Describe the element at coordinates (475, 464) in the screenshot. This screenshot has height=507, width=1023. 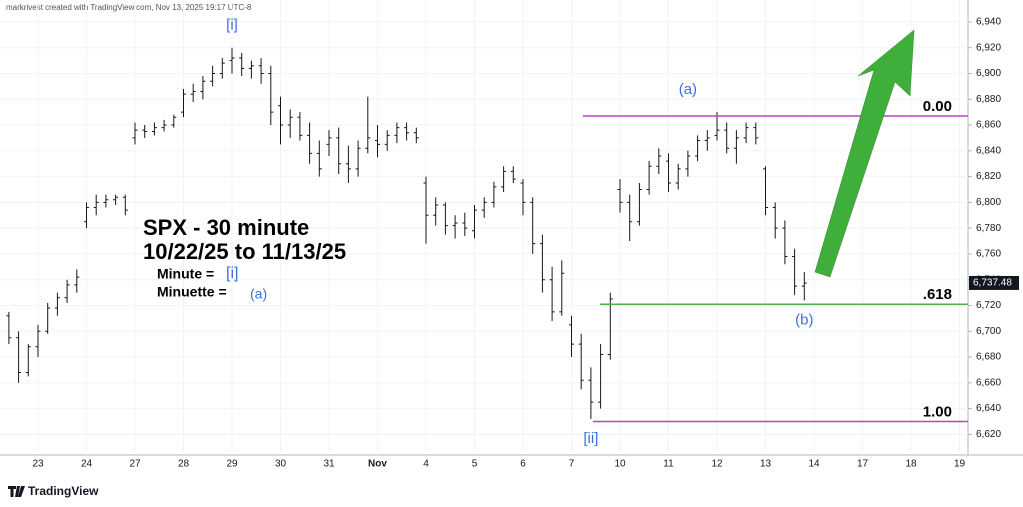
I see `x-tick-label: 5` at that location.